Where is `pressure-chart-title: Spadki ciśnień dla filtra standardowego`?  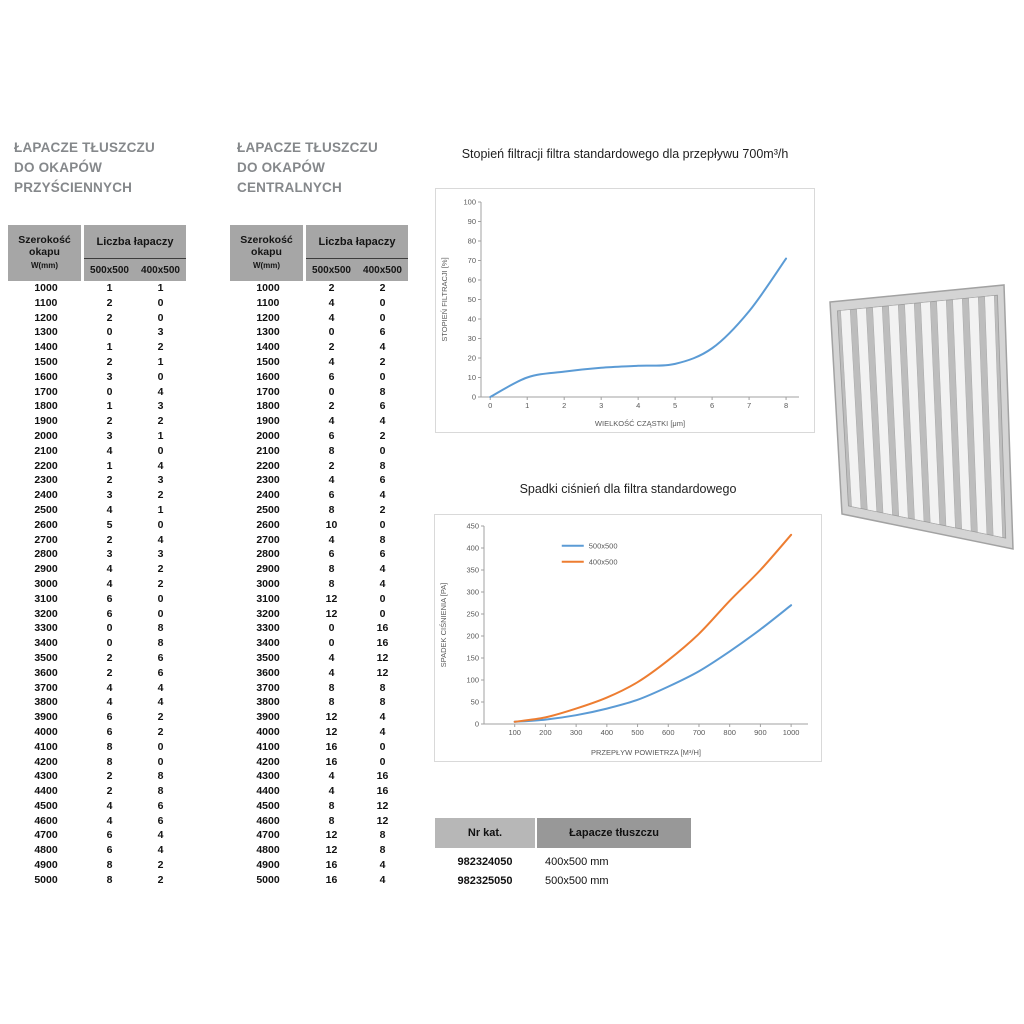 pressure-chart-title: Spadki ciśnień dla filtra standardowego is located at coordinates (628, 489).